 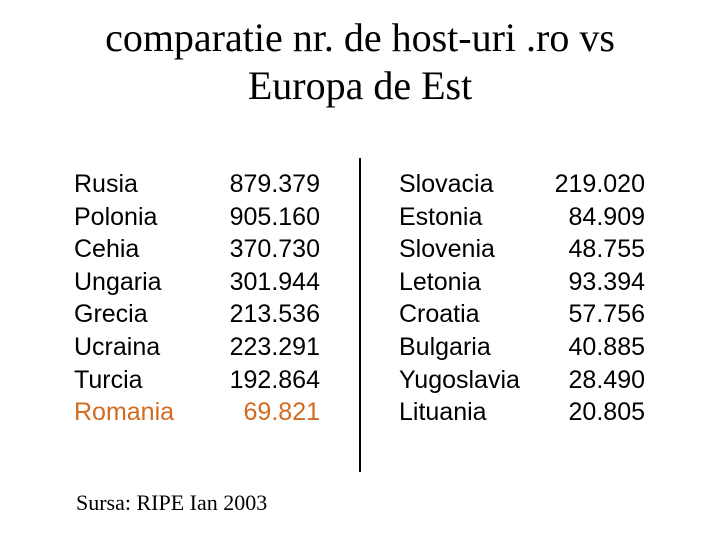 I want to click on host-count: 48.755, so click(x=606, y=249).